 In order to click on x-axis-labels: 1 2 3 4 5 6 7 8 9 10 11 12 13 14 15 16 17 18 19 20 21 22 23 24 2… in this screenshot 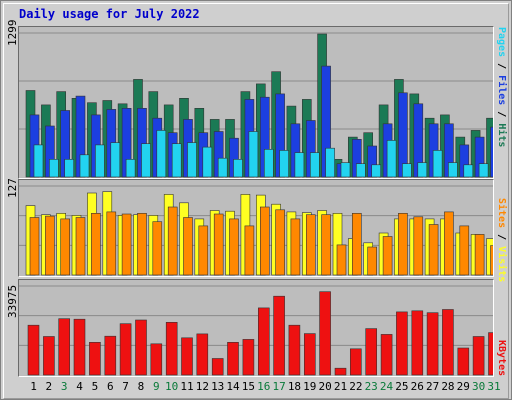, I will do `click(259, 387)`.